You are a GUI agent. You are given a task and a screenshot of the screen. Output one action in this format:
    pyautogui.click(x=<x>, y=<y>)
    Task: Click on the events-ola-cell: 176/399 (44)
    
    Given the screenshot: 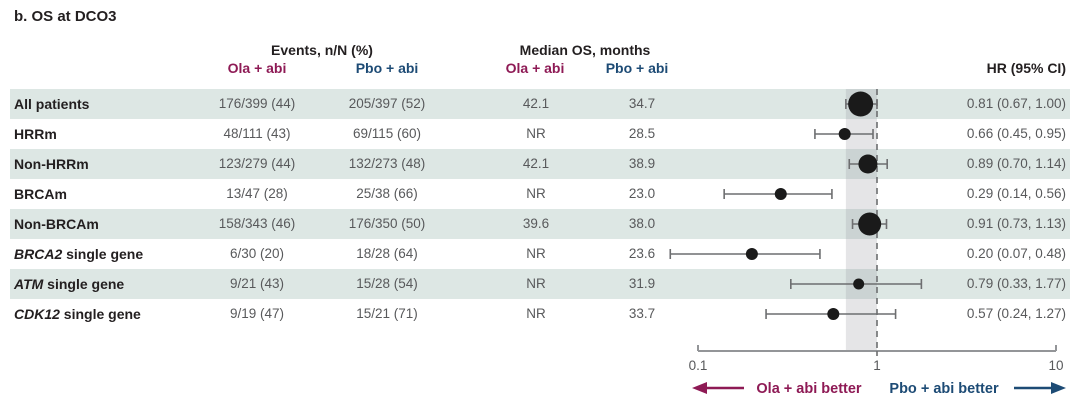 What is the action you would take?
    pyautogui.click(x=257, y=103)
    